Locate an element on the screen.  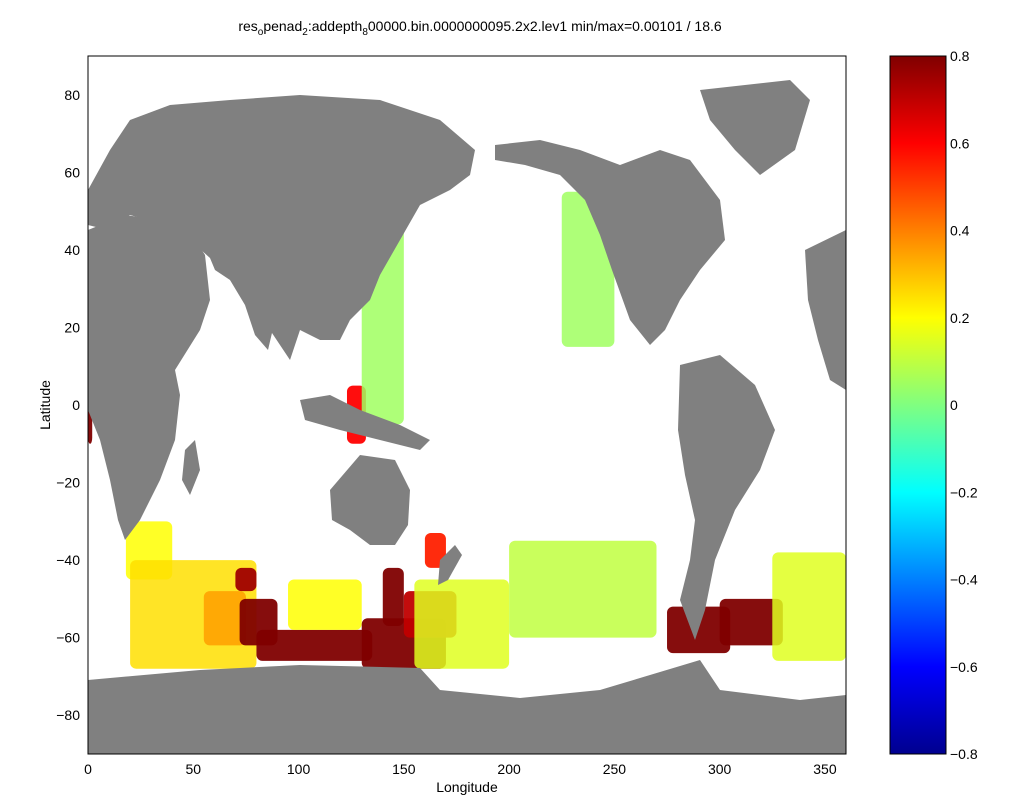
y-axis-label: Latitude is located at coordinates (45, 405).